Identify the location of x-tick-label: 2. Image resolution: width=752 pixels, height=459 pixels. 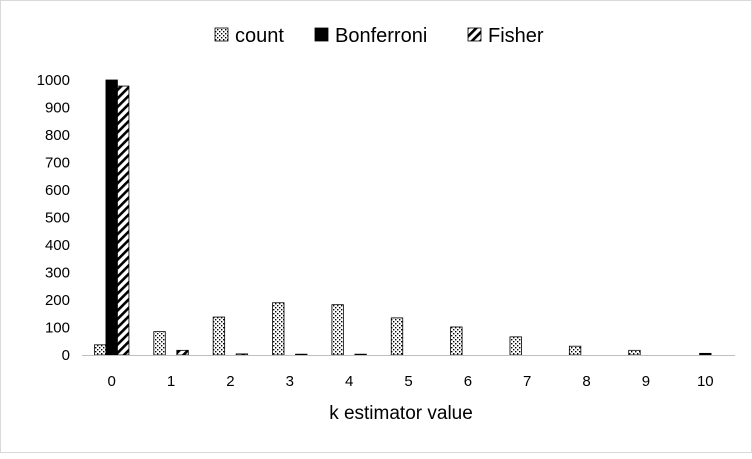
(230, 381).